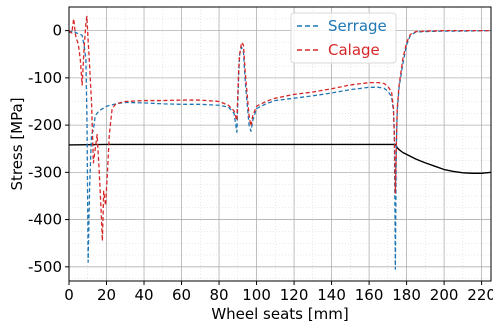 Image resolution: width=493 pixels, height=325 pixels. Describe the element at coordinates (369, 295) in the screenshot. I see `x-tick-label: 160` at that location.